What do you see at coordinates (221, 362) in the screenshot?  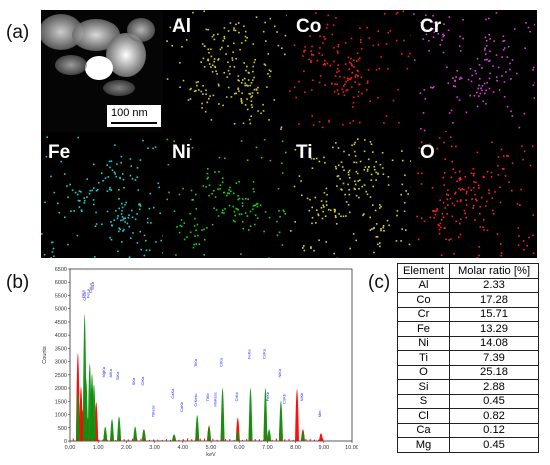 I see `peak-annotation: CrKa` at bounding box center [221, 362].